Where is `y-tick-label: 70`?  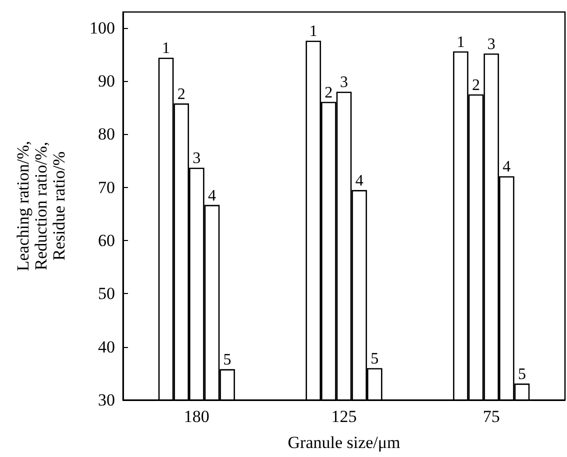 y-tick-label: 70 is located at coordinates (106, 187).